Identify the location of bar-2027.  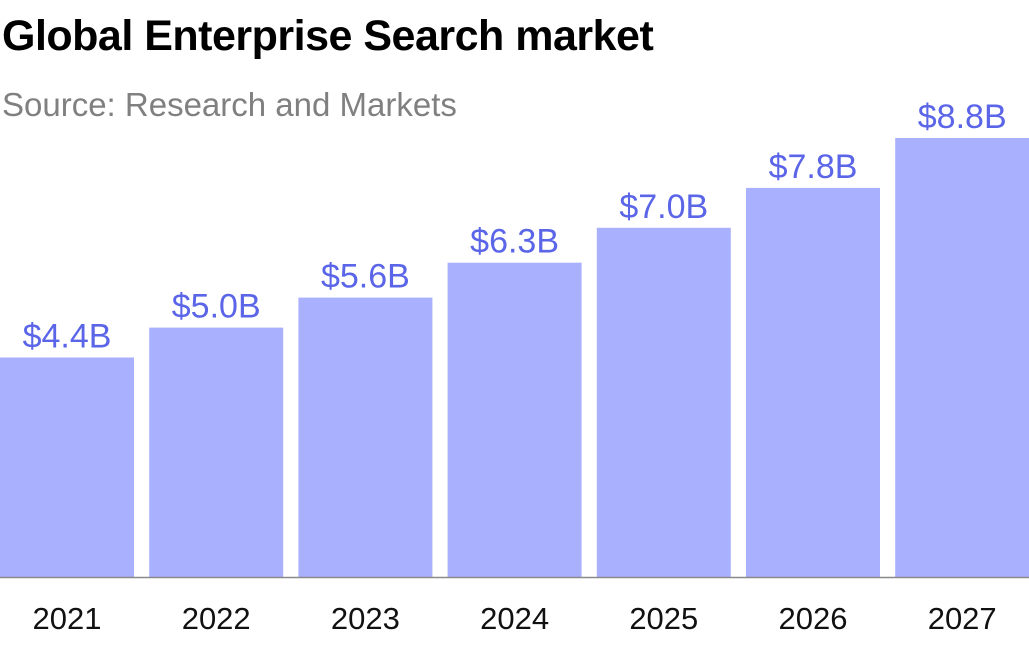
(962, 357).